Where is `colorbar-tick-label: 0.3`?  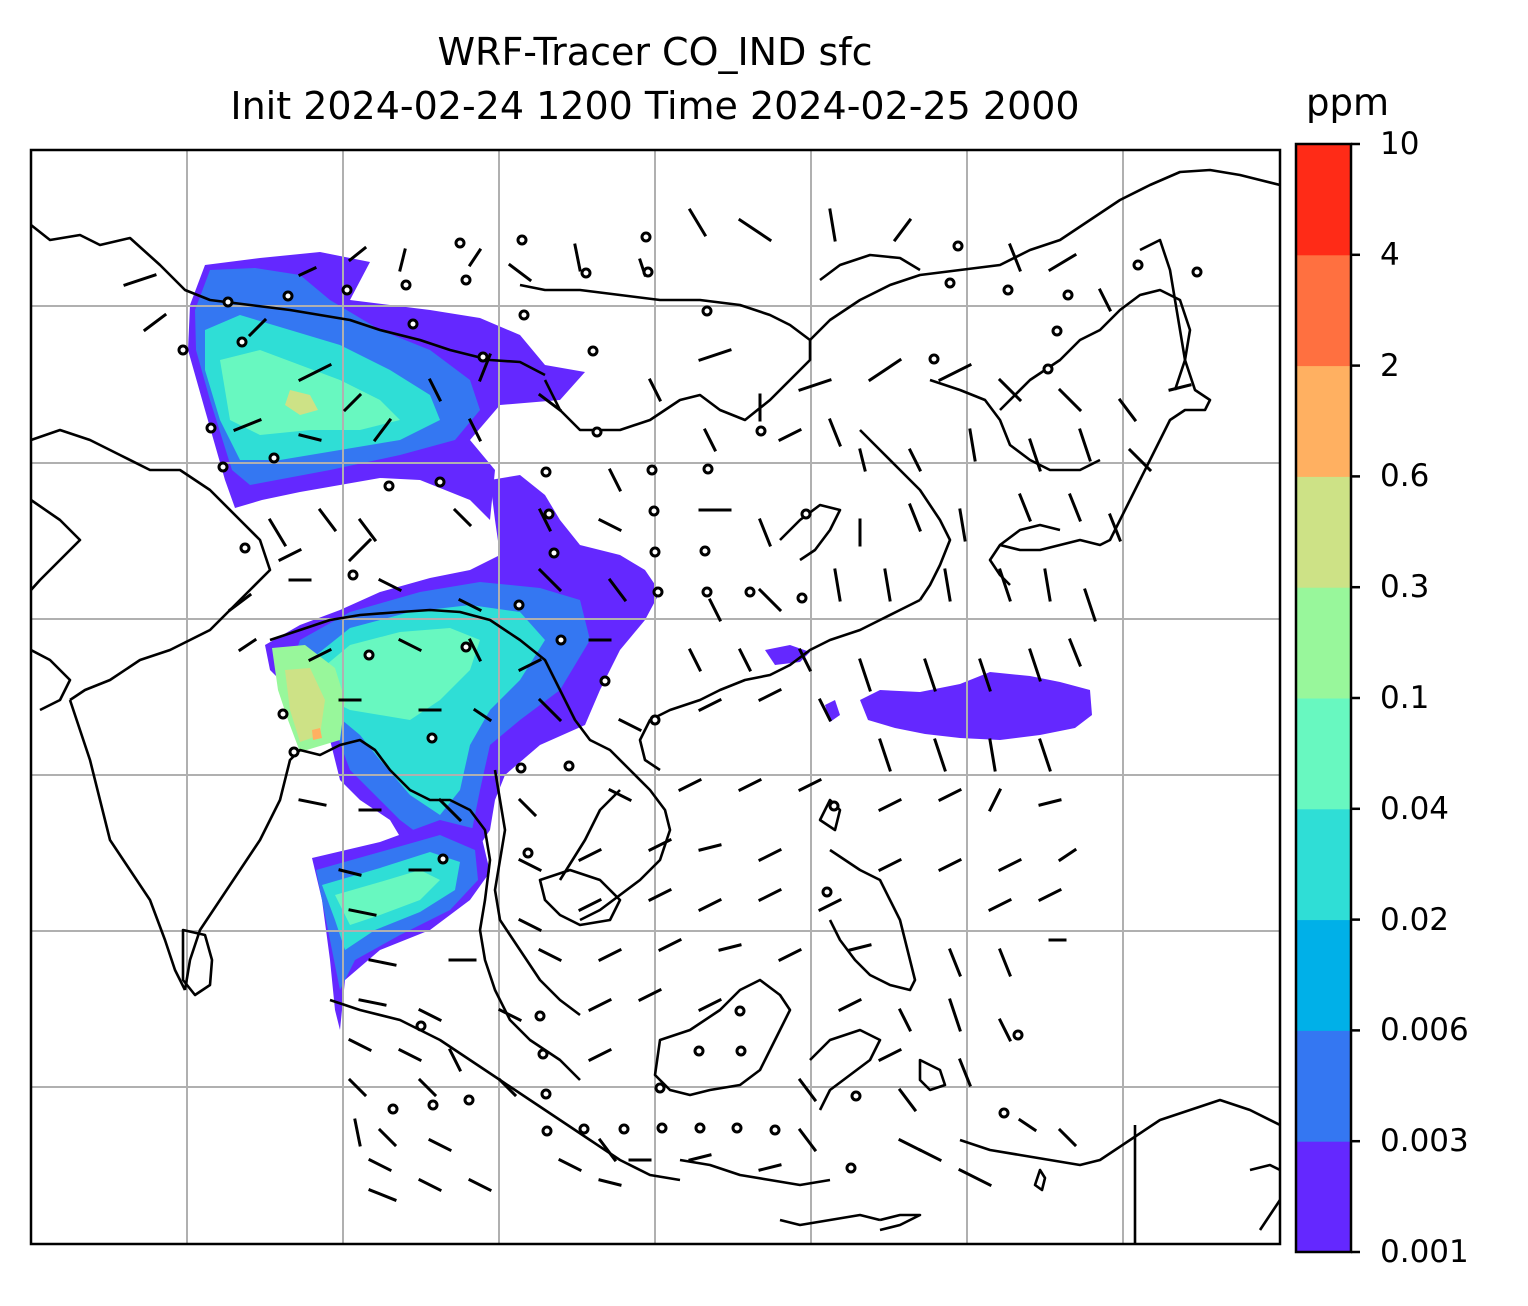
colorbar-tick-label: 0.3 is located at coordinates (1405, 587).